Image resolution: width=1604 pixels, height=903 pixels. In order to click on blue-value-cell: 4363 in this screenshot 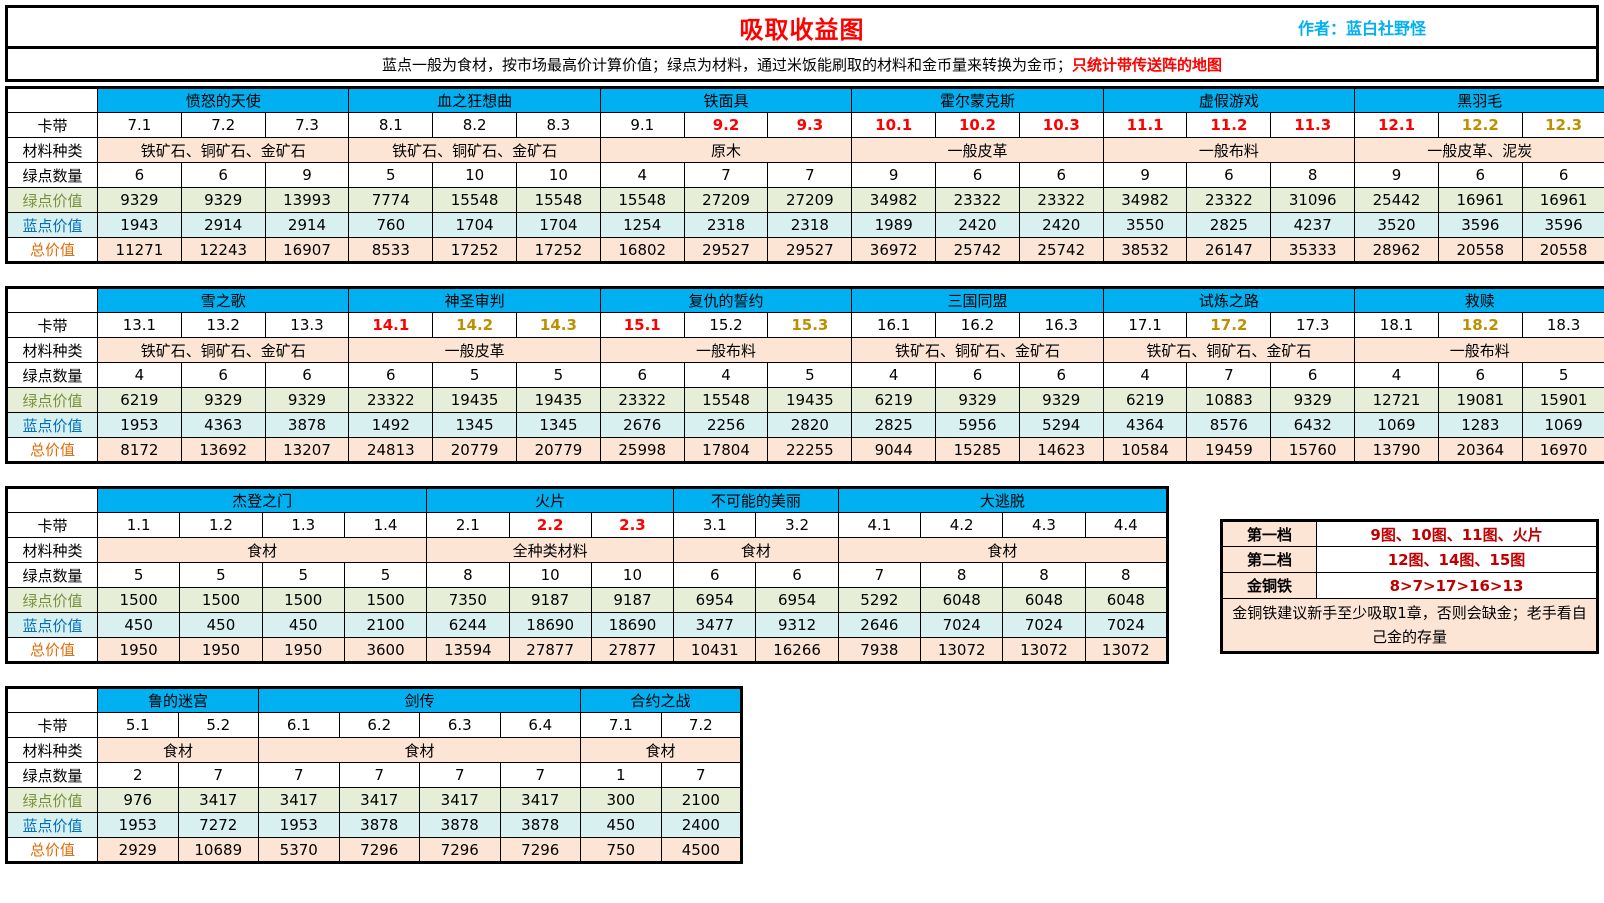, I will do `click(223, 425)`.